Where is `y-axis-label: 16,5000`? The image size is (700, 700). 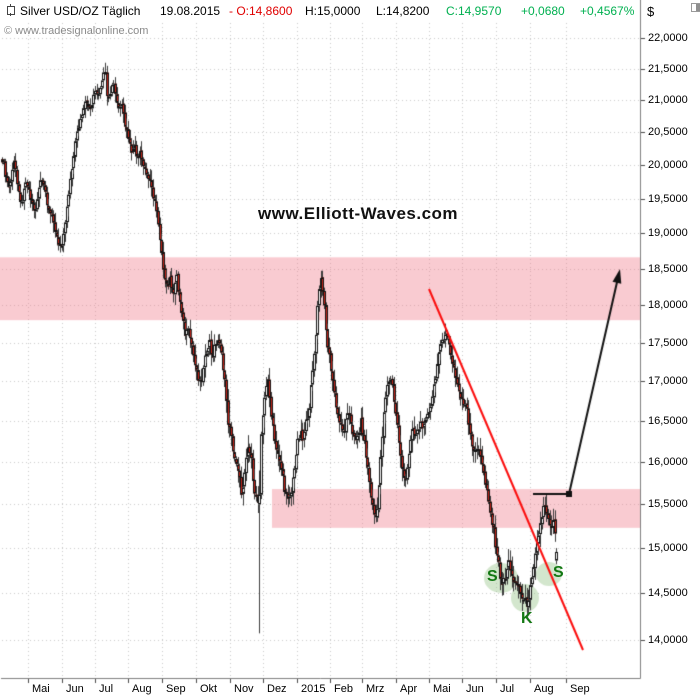 y-axis-label: 16,5000 is located at coordinates (668, 421).